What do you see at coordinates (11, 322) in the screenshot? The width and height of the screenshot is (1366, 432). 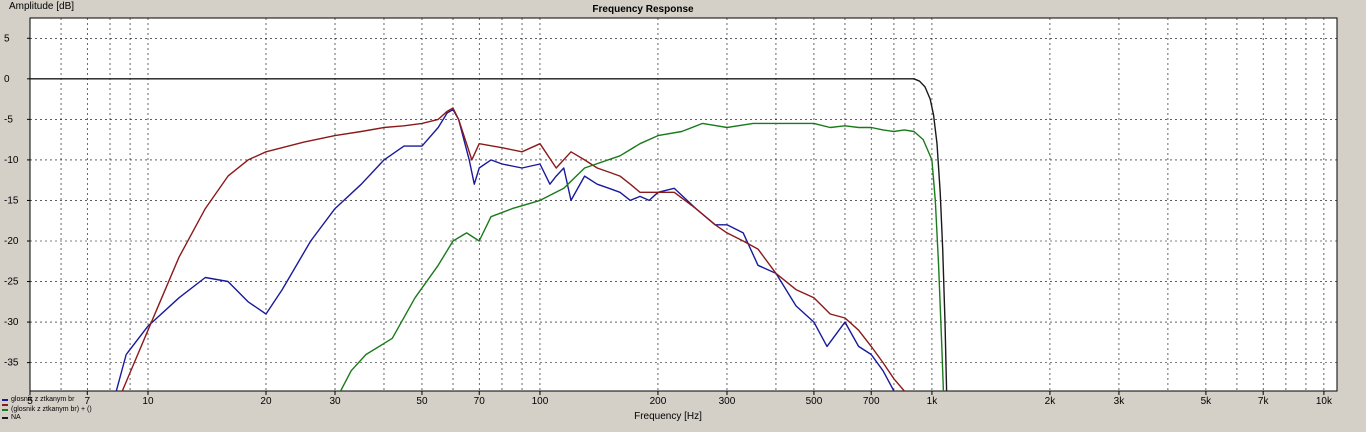 I see `y-tick-label: -30` at bounding box center [11, 322].